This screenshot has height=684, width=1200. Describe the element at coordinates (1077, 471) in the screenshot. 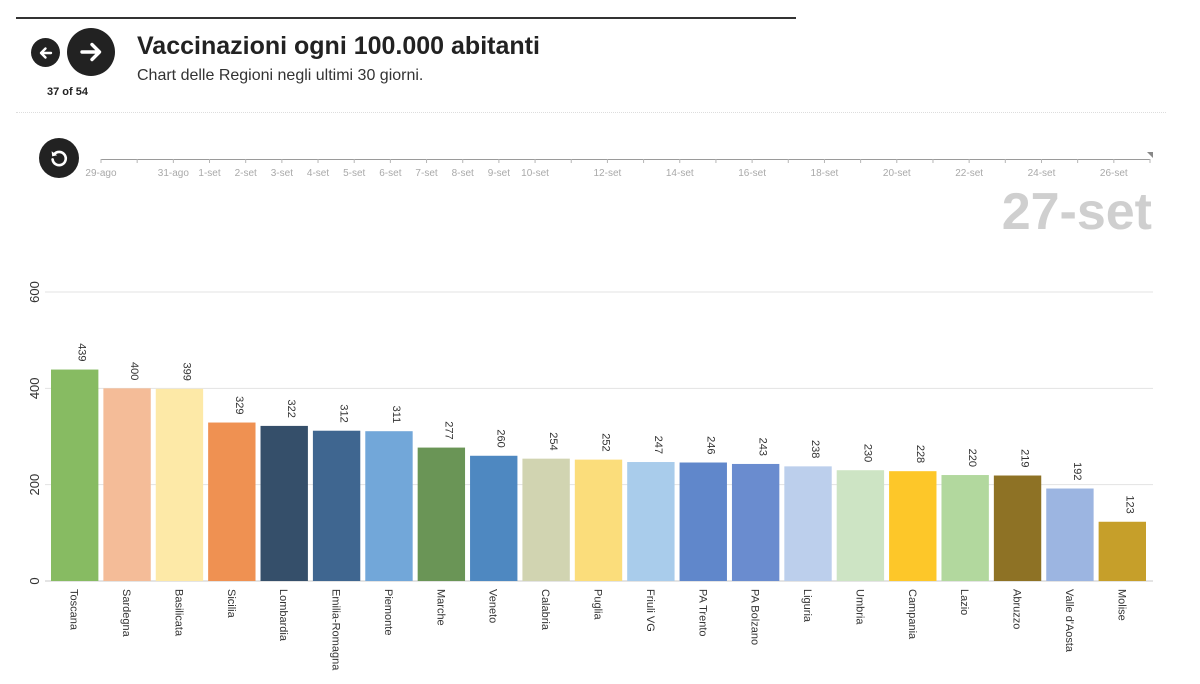

I see `value-label: 192` at that location.